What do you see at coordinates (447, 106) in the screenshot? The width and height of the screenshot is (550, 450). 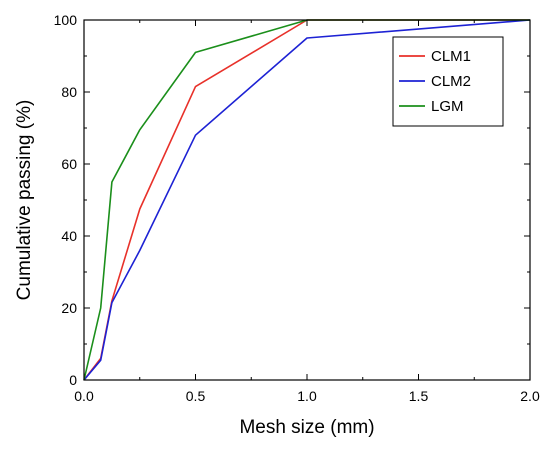 I see `legend-label-lgm: LGM` at bounding box center [447, 106].